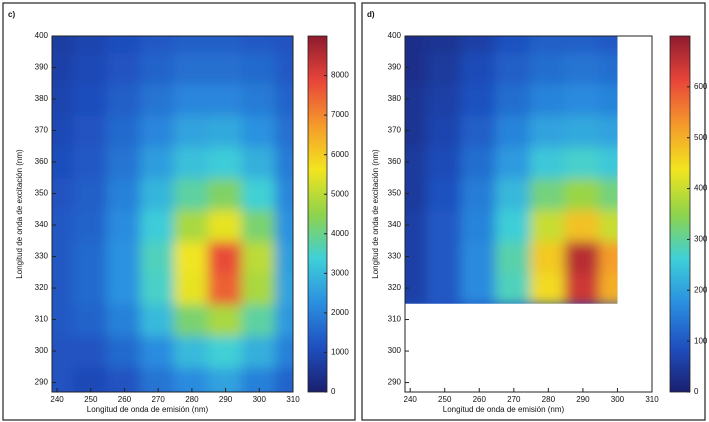 This screenshot has width=709, height=422. What do you see at coordinates (395, 130) in the screenshot?
I see `y-tick-label: 370` at bounding box center [395, 130].